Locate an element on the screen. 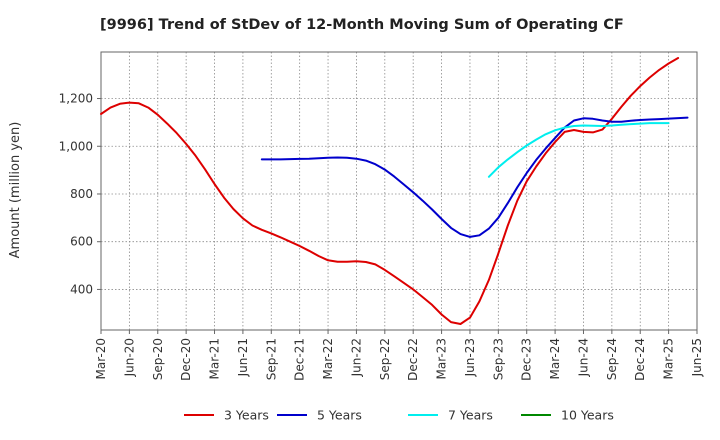 This screenshot has width=720, height=440. y-axis: 400 600 800 1,000 1,200 is located at coordinates (80, 194).